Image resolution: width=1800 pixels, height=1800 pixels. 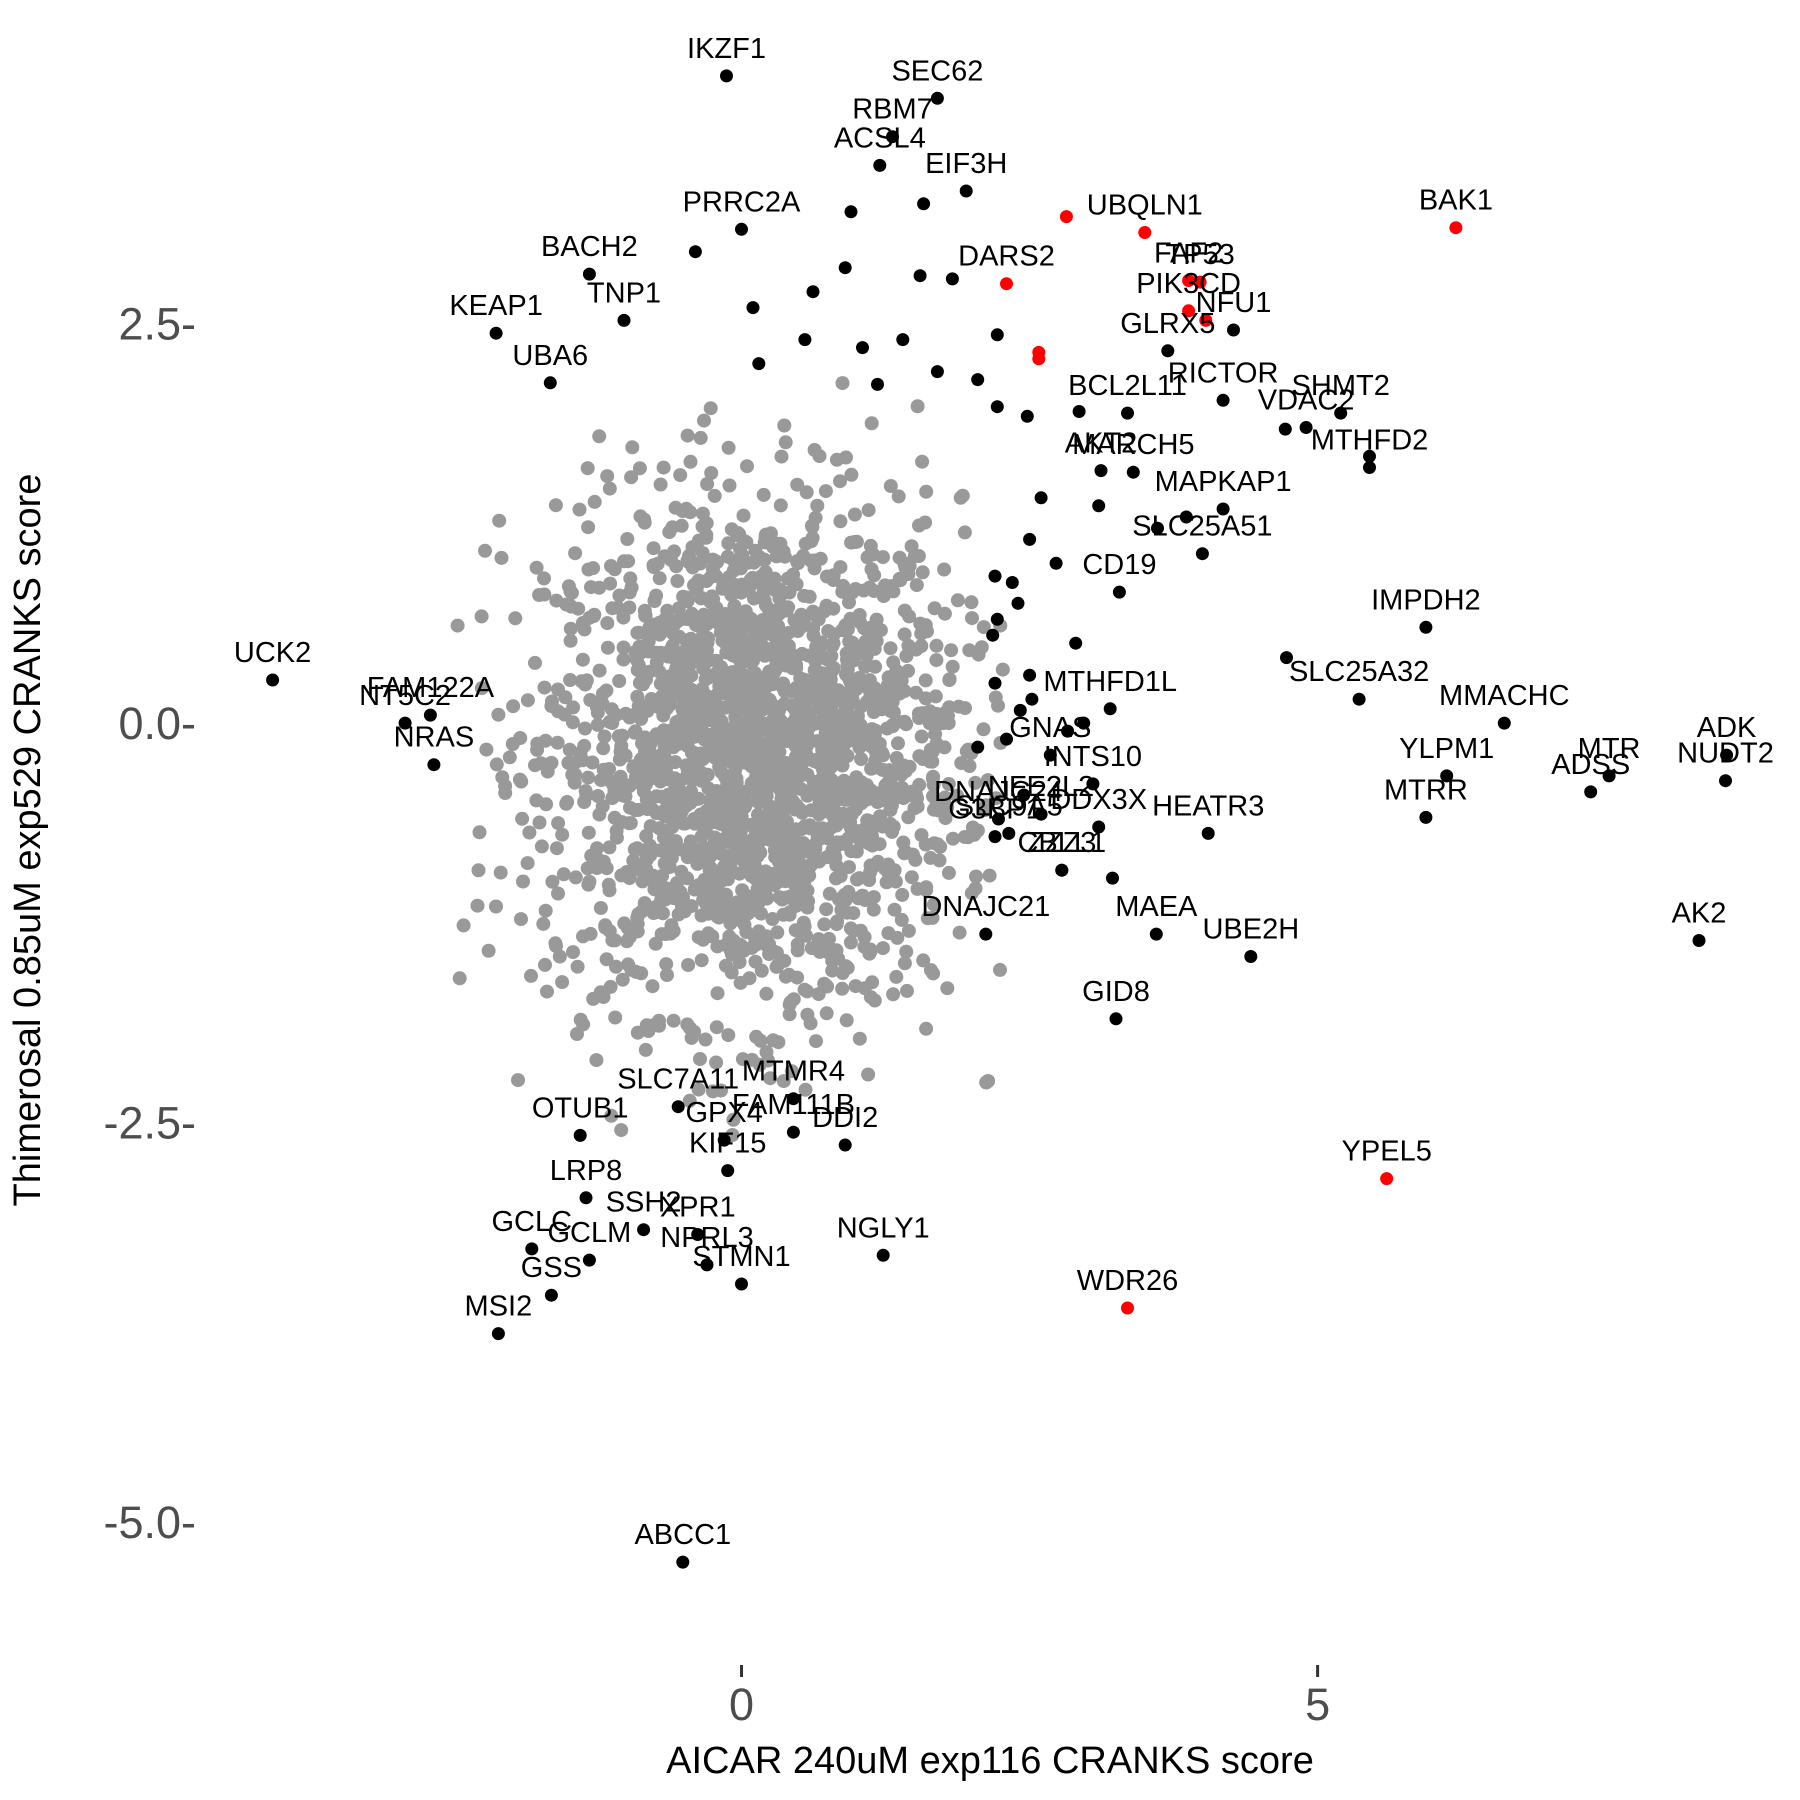 I want to click on gene-label: KIF15, so click(x=727, y=1144).